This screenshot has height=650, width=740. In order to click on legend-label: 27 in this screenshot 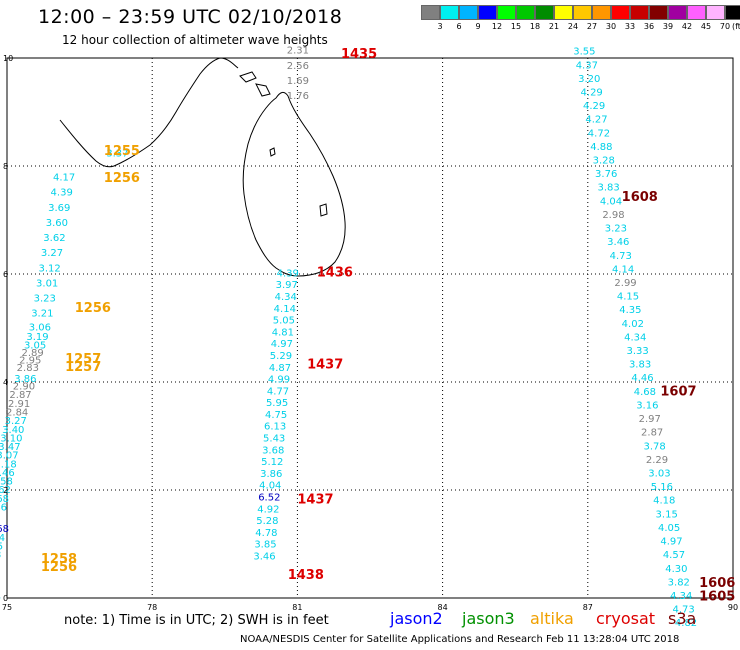, I will do `click(592, 26)`.